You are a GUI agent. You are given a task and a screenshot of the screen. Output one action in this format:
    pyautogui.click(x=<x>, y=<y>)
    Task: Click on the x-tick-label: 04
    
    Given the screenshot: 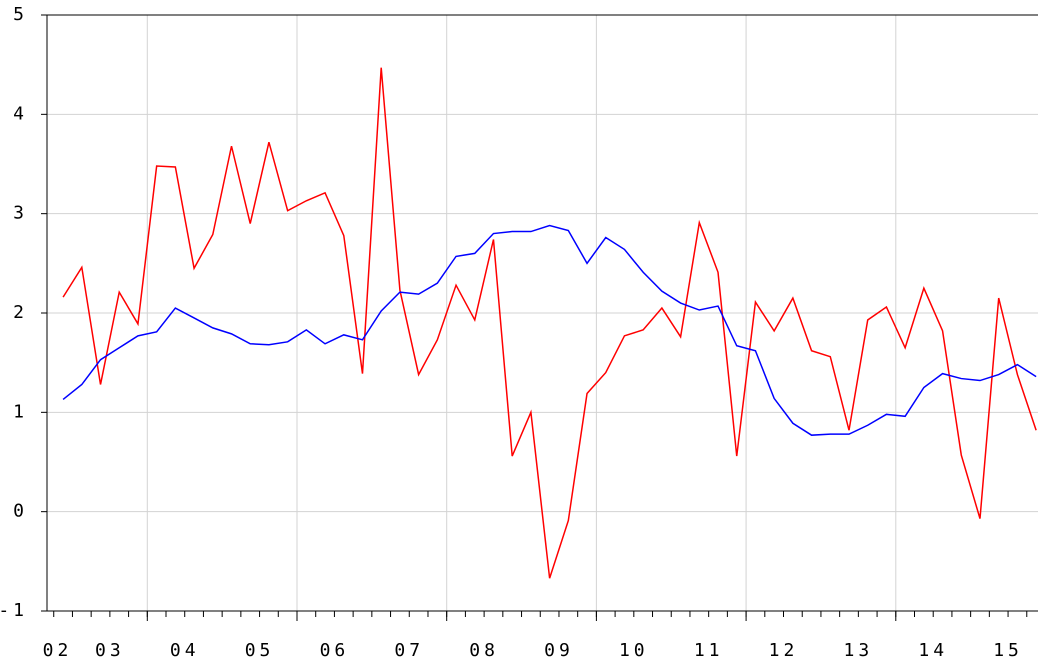 What is the action you would take?
    pyautogui.click(x=185, y=650)
    